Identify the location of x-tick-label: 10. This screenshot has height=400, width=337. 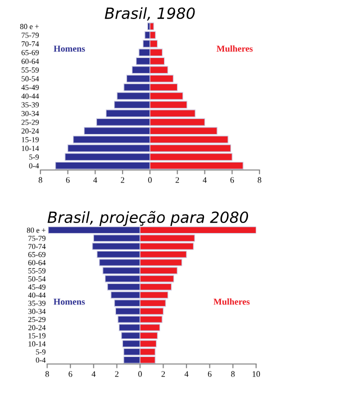
(256, 374).